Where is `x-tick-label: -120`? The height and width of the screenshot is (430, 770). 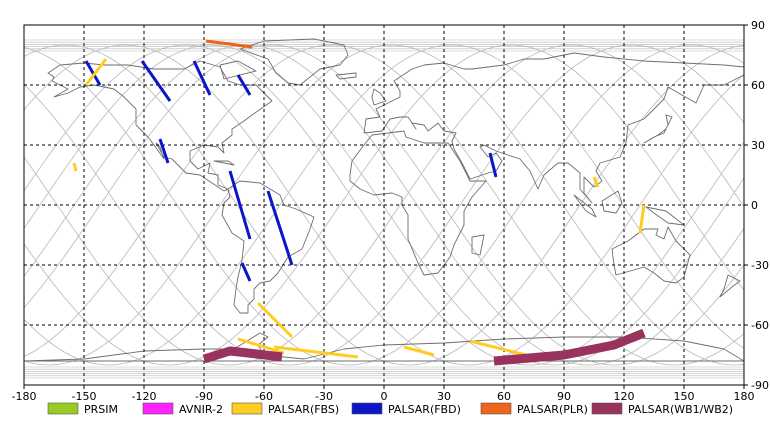 x-tick-label: -120 is located at coordinates (144, 396).